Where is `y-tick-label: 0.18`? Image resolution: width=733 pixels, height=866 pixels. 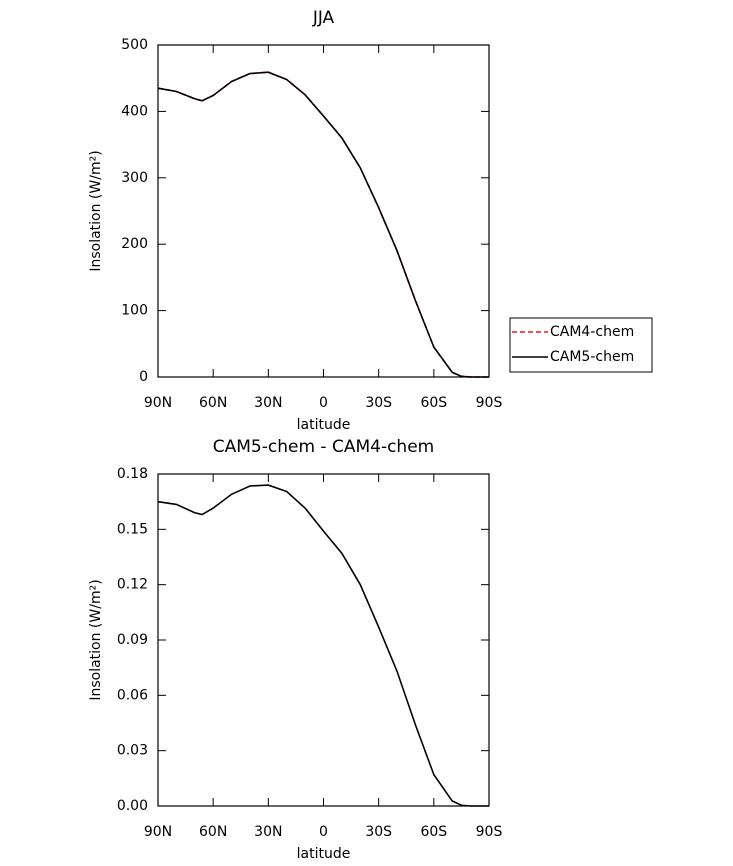
y-tick-label: 0.18 is located at coordinates (132, 474).